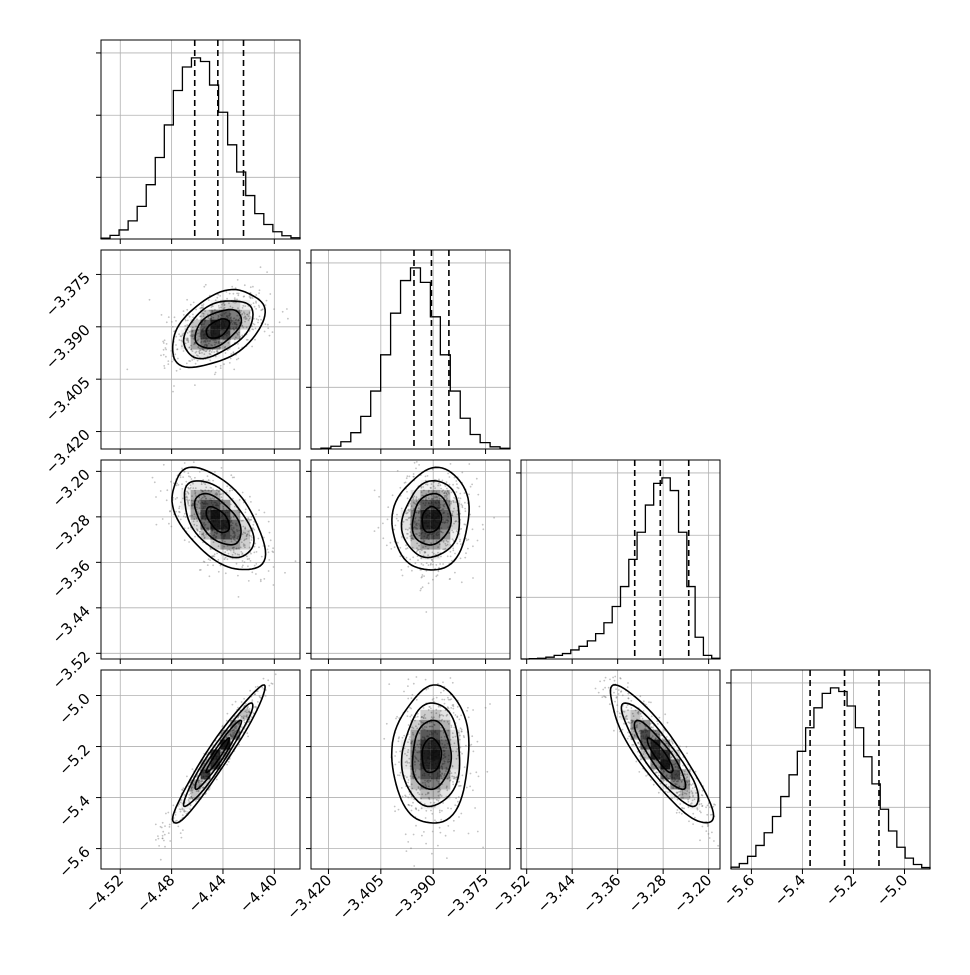 This screenshot has width=970, height=975. I want to click on y-tick-label: −5.4, so click(74, 811).